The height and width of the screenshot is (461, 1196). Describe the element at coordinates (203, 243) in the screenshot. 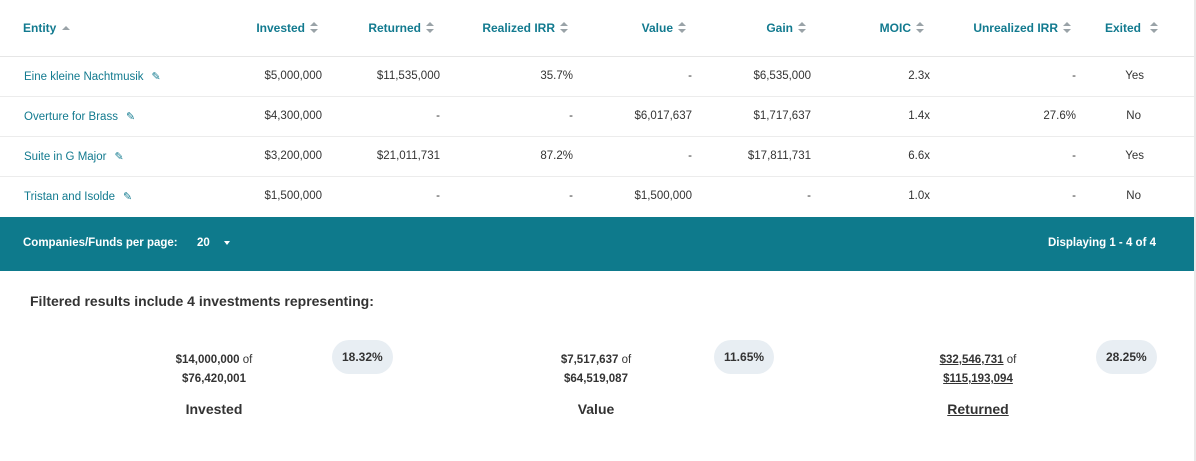

I see `per-page-value: 20` at that location.